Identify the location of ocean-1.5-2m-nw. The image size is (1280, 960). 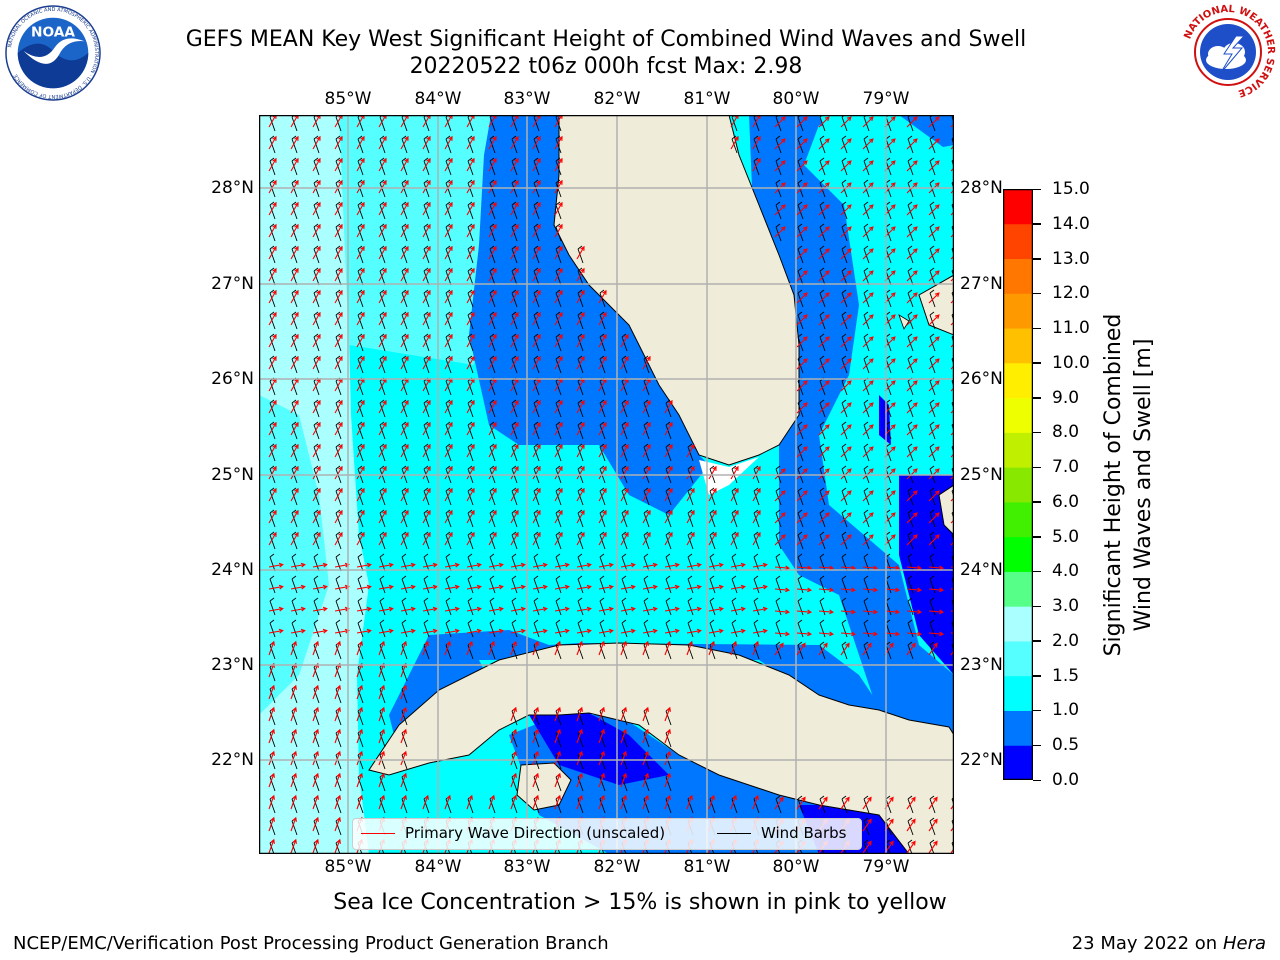
(424, 240).